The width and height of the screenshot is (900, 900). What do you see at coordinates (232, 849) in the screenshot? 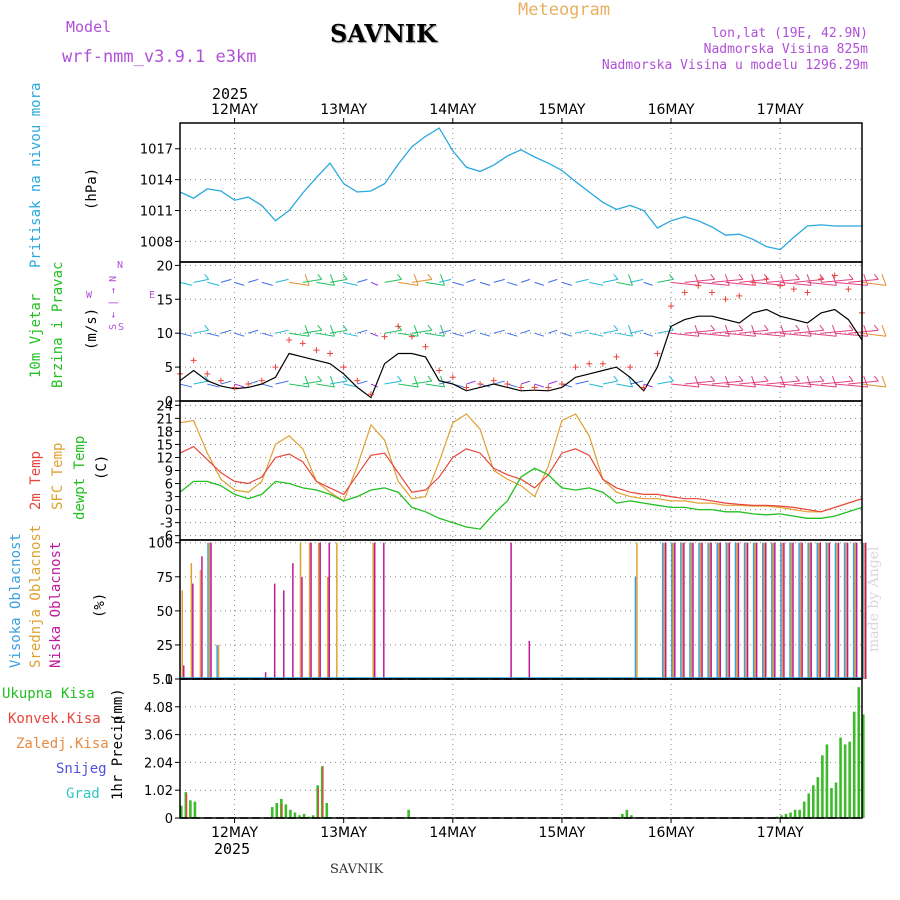
I see `year-bottom: 2025` at bounding box center [232, 849].